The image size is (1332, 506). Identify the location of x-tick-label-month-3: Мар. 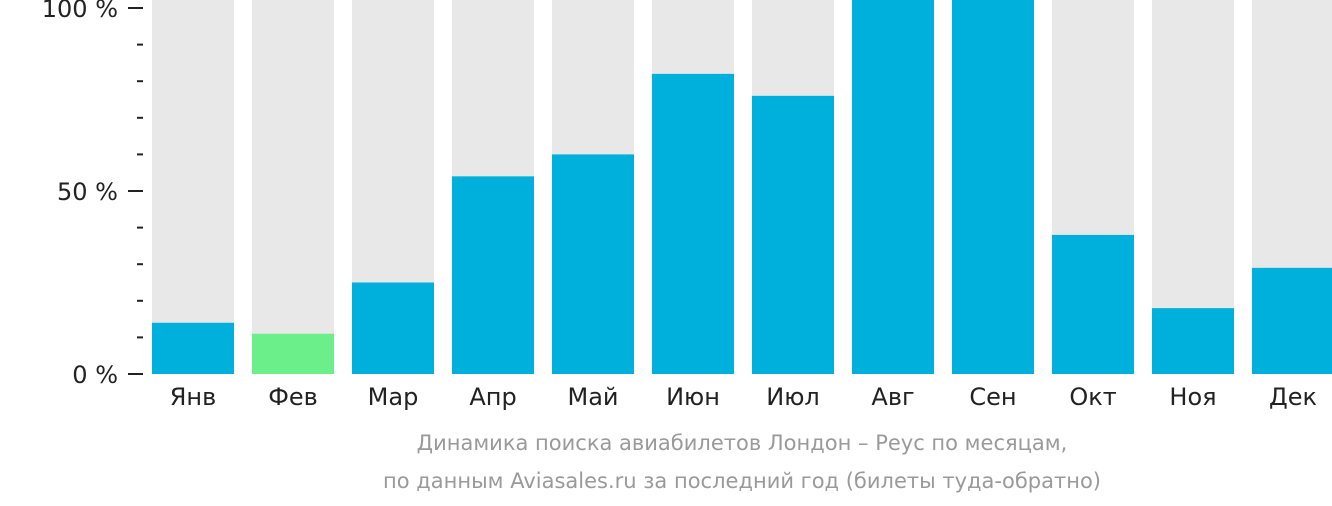
(393, 397).